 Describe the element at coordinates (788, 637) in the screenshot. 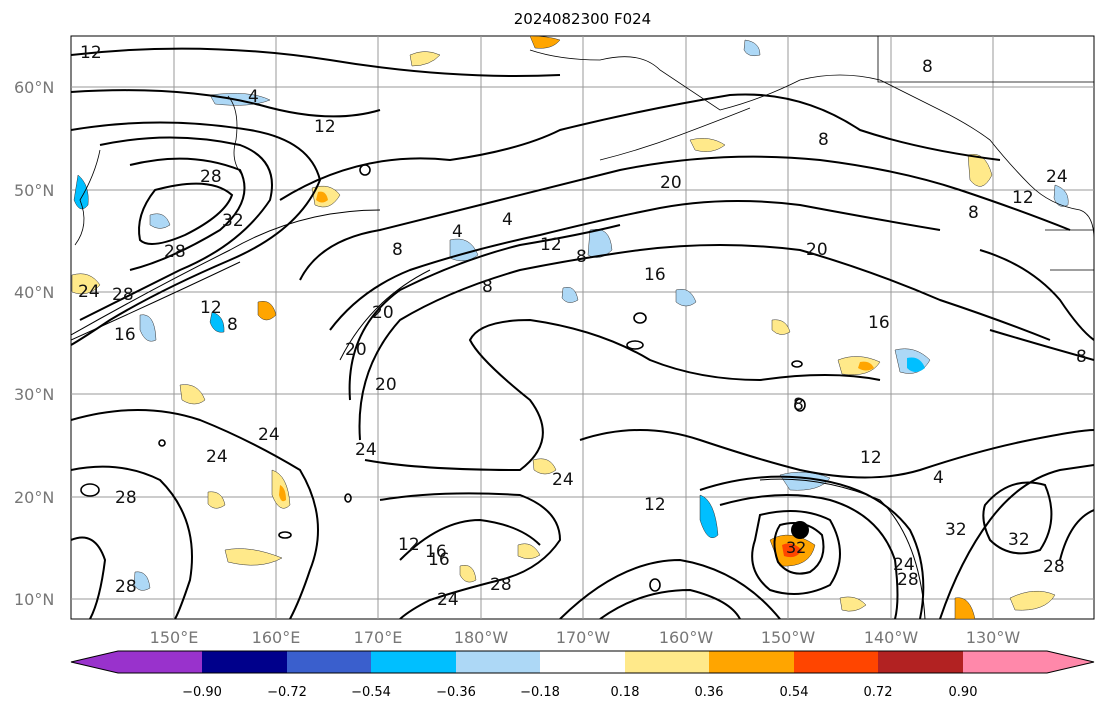

I see `lon-label: 150°W` at that location.